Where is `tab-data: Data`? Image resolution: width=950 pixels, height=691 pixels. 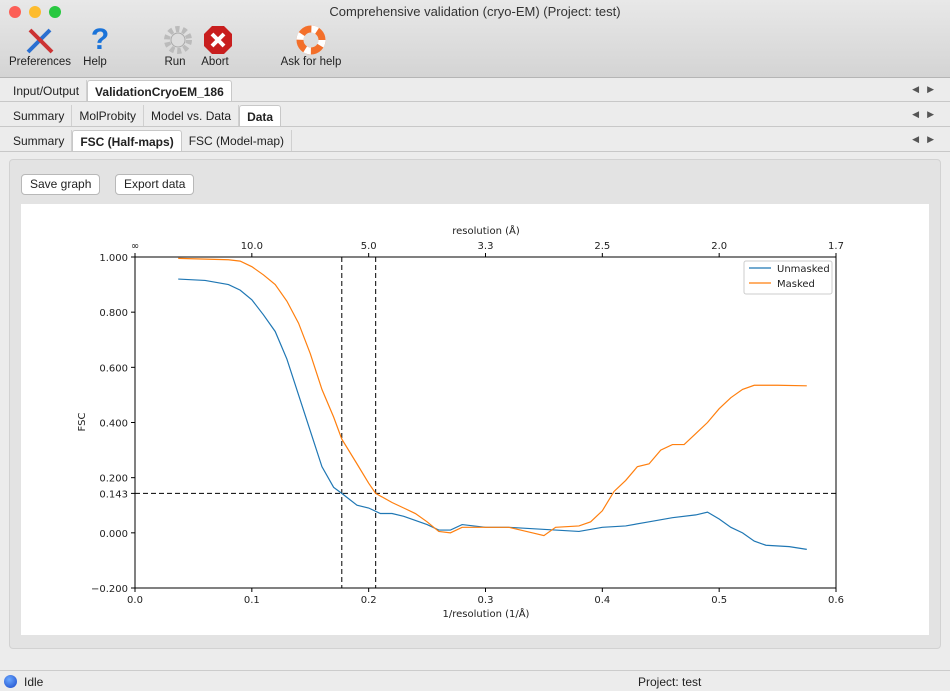
tab-data: Data is located at coordinates (260, 115).